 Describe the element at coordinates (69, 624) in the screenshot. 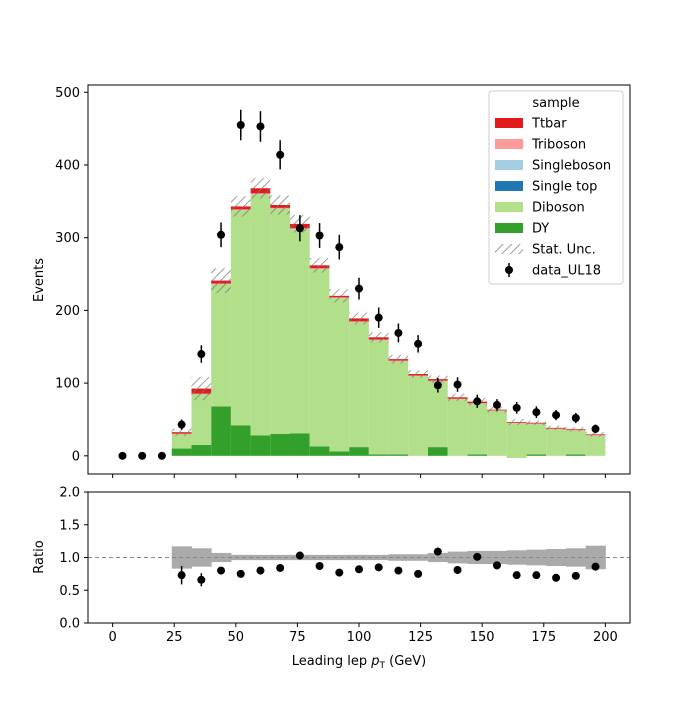

I see `y-tick-label: 0.0` at that location.